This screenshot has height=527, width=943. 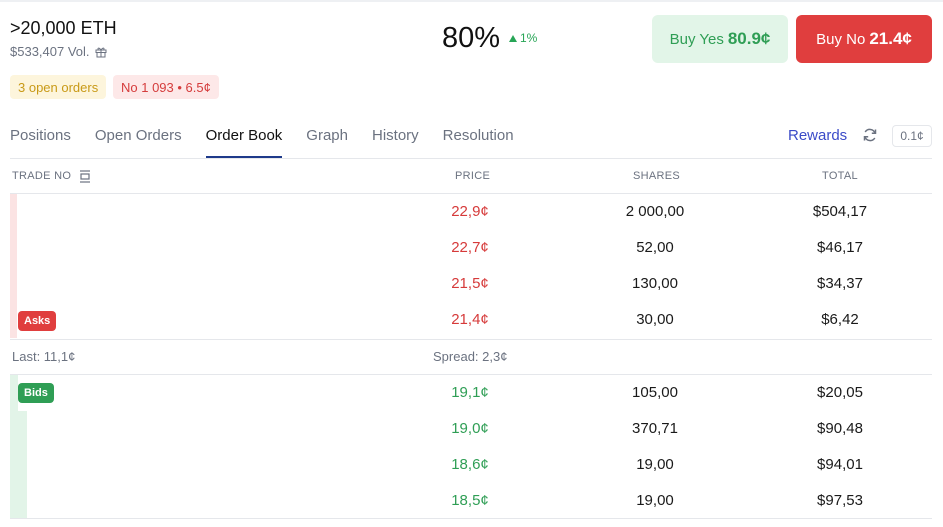 What do you see at coordinates (42, 176) in the screenshot?
I see `col-trade-no: TRADE NO` at bounding box center [42, 176].